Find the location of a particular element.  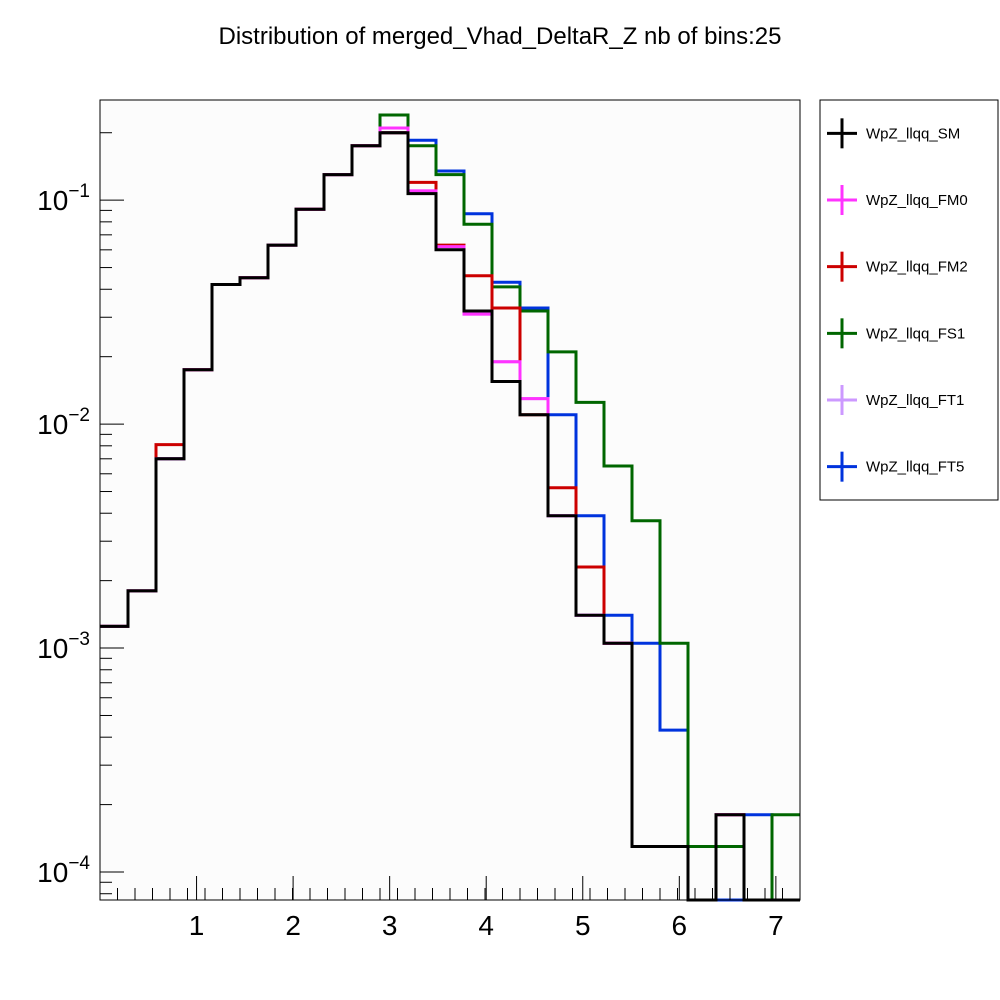

legend-label: WpZ_llqq_FM0 is located at coordinates (917, 200).